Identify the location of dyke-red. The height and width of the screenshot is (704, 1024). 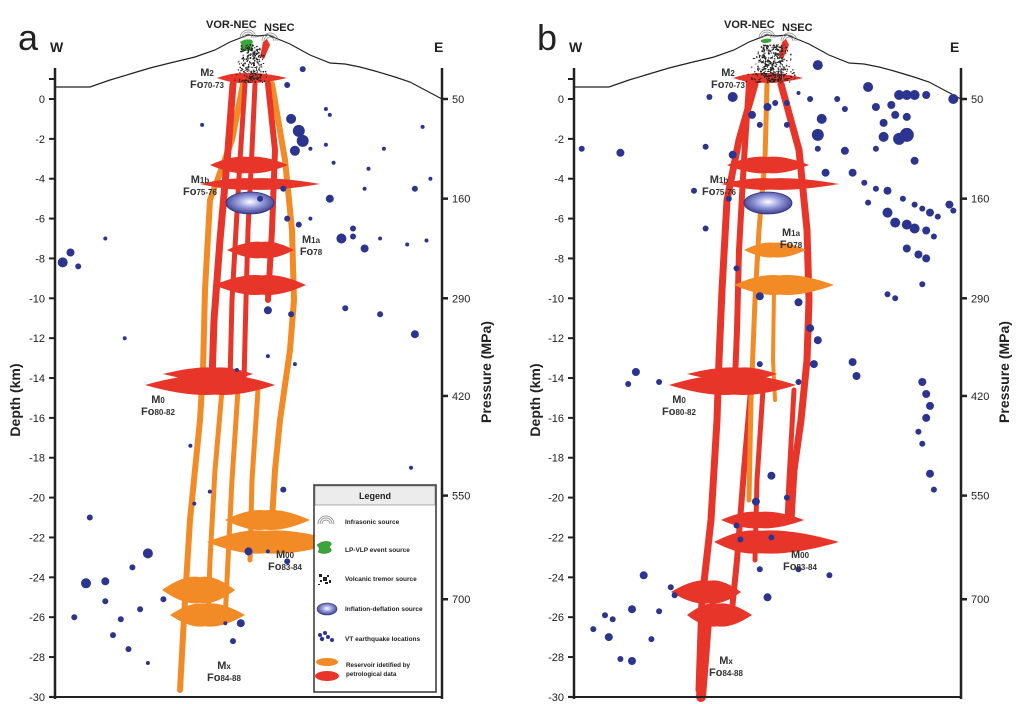
(271, 192).